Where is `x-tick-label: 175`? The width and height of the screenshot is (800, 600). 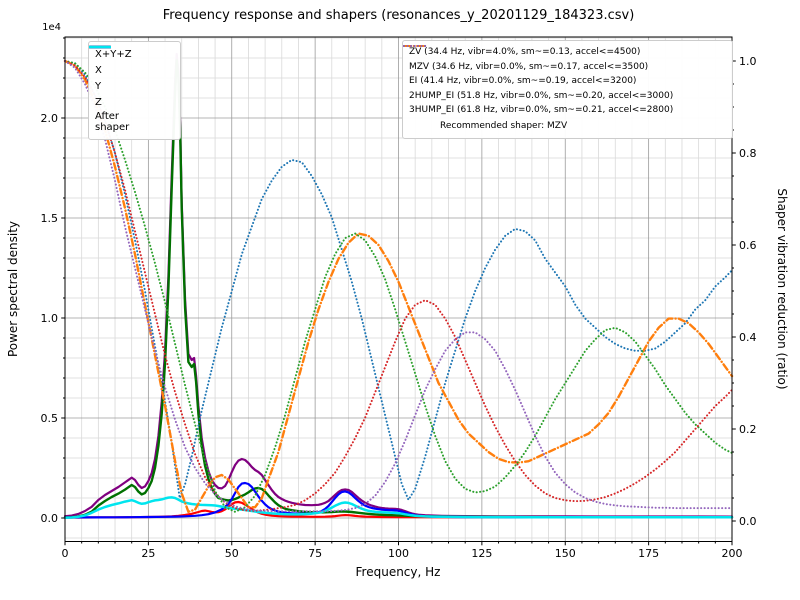
x-tick-label: 175 is located at coordinates (648, 553).